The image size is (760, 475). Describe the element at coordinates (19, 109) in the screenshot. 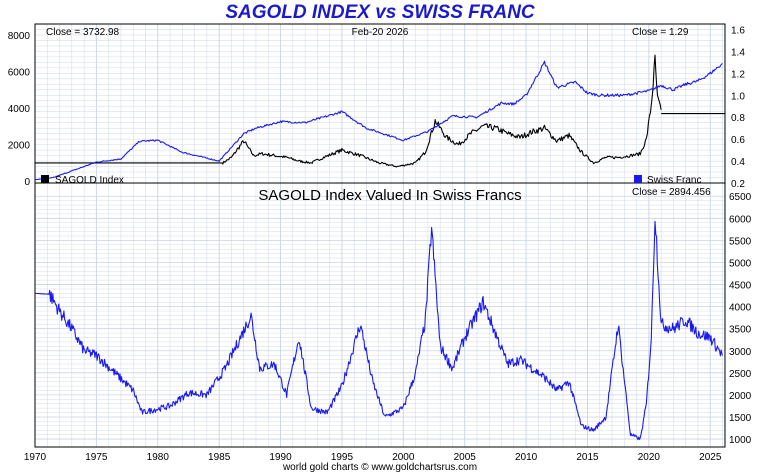

I see `top-left-tick-label: 4000` at that location.